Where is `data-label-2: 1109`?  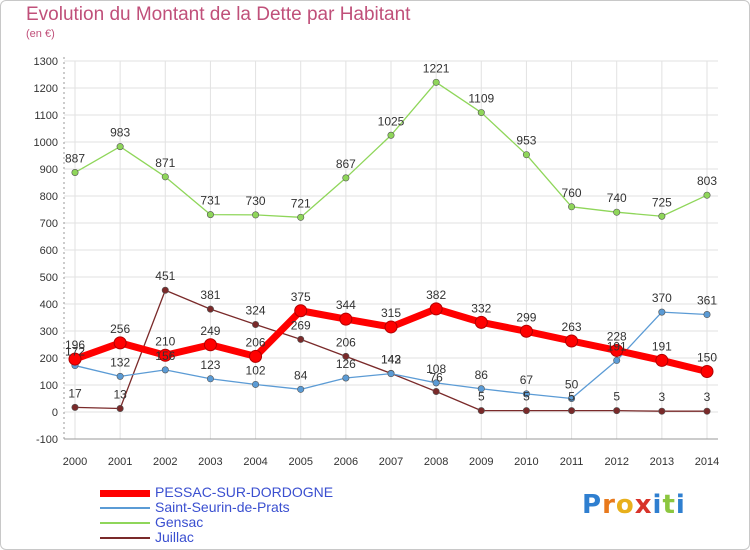
data-label-2: 1109 is located at coordinates (481, 99).